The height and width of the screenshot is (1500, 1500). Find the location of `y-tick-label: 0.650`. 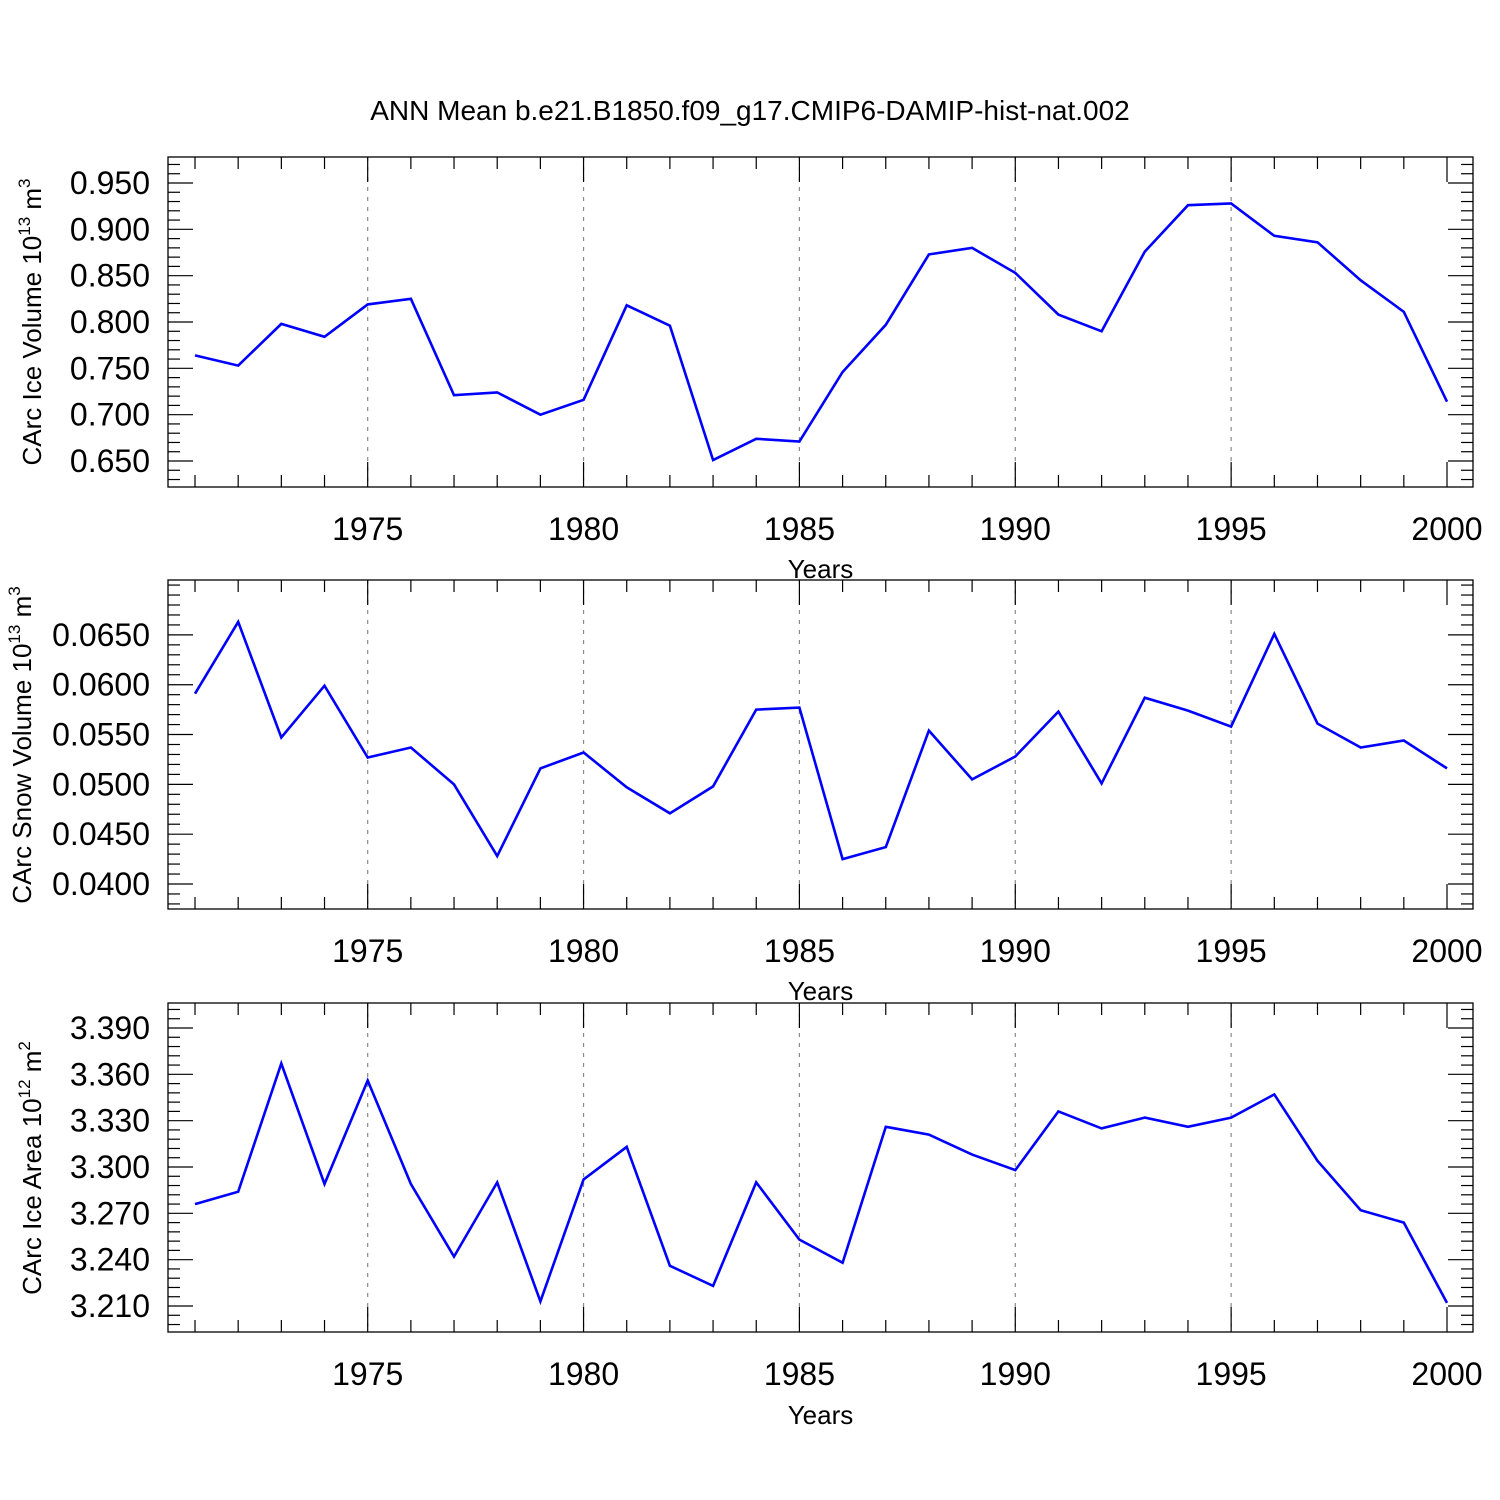

y-tick-label: 0.650 is located at coordinates (110, 461).